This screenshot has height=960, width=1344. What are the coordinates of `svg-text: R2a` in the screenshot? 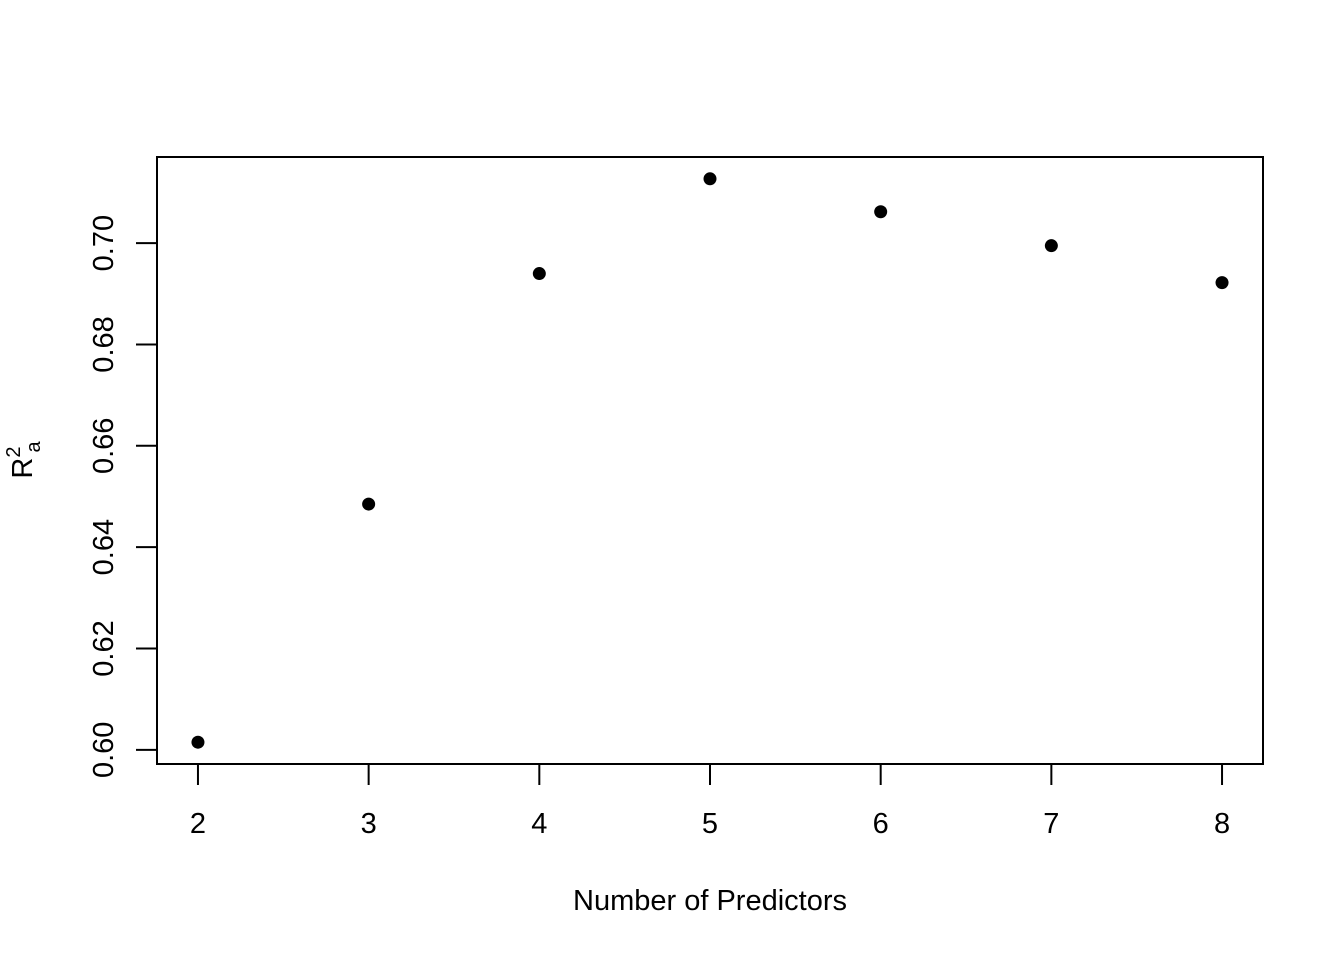 It's located at (24, 460).